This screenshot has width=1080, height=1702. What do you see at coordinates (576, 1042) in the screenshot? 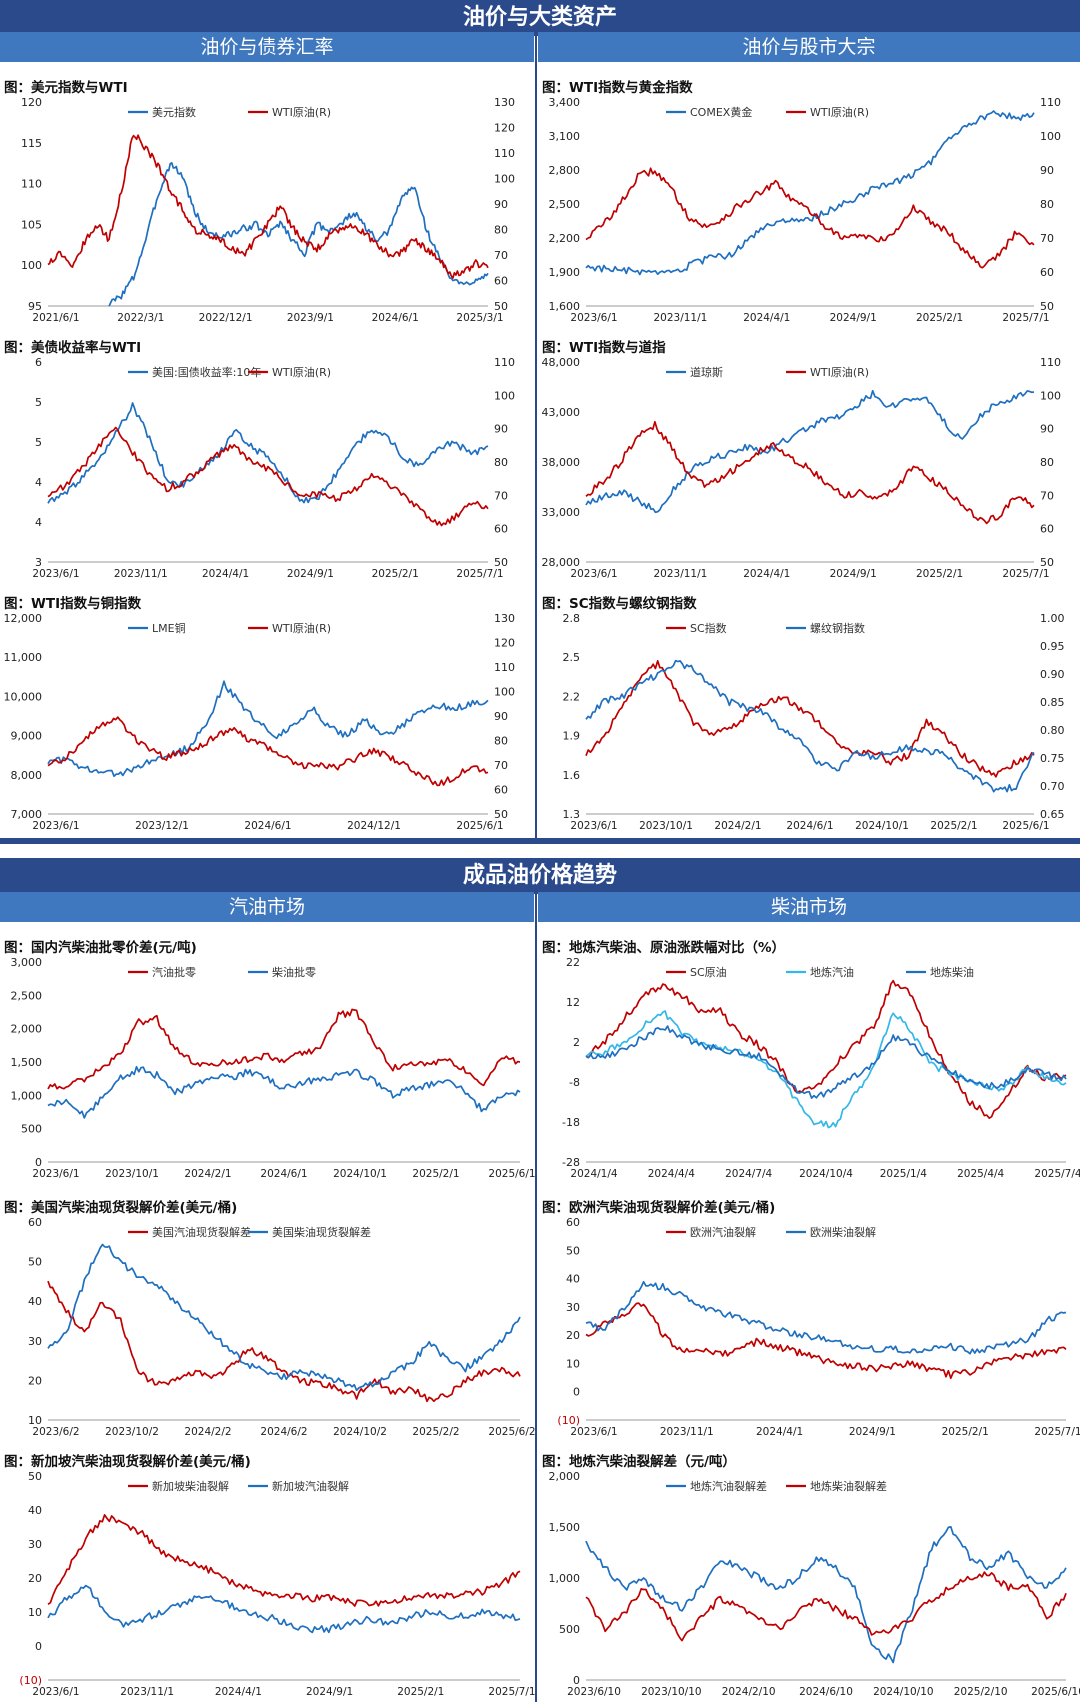
I see `y-left-tick-label: 2` at bounding box center [576, 1042].